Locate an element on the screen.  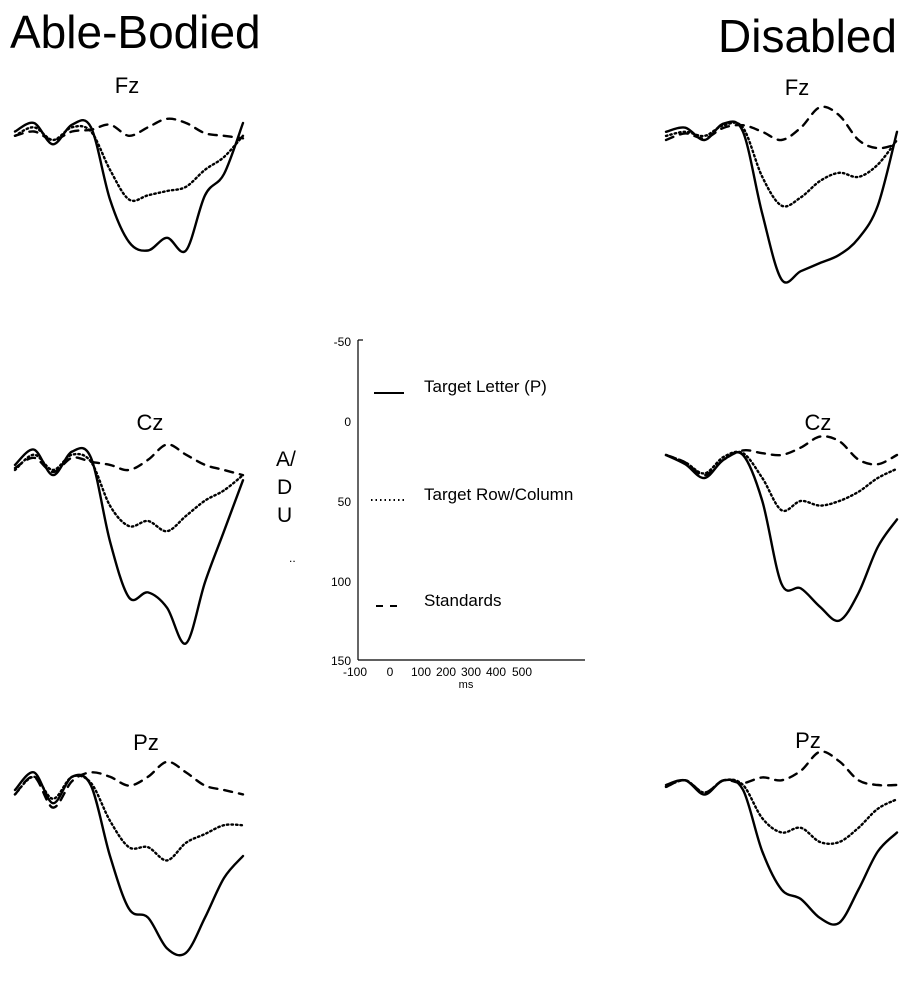
panel-able-bodied-pz is located at coordinates (129, 858).